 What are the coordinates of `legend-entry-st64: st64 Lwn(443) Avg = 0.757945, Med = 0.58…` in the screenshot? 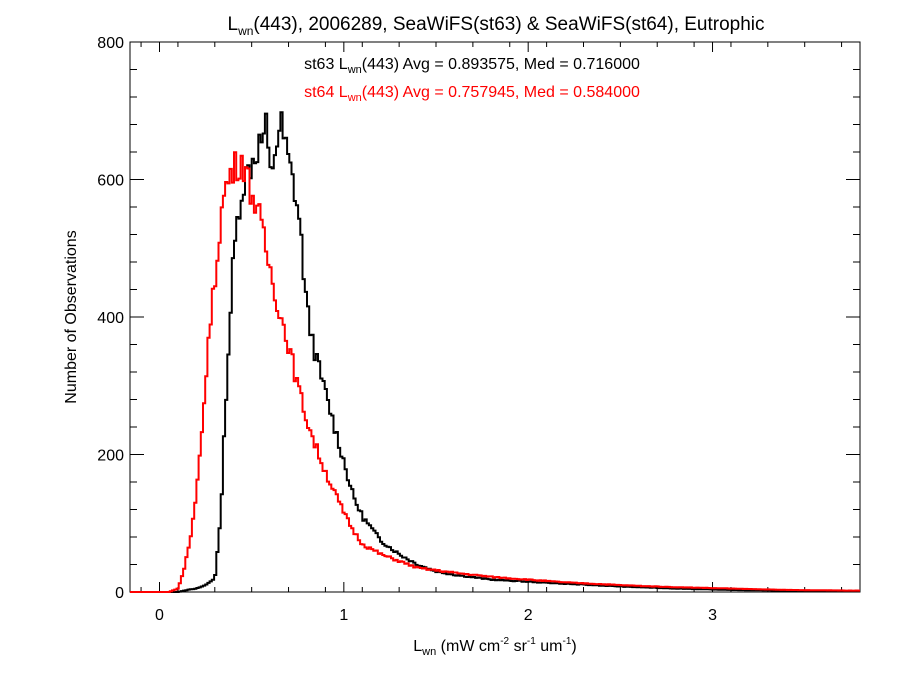 It's located at (472, 94).